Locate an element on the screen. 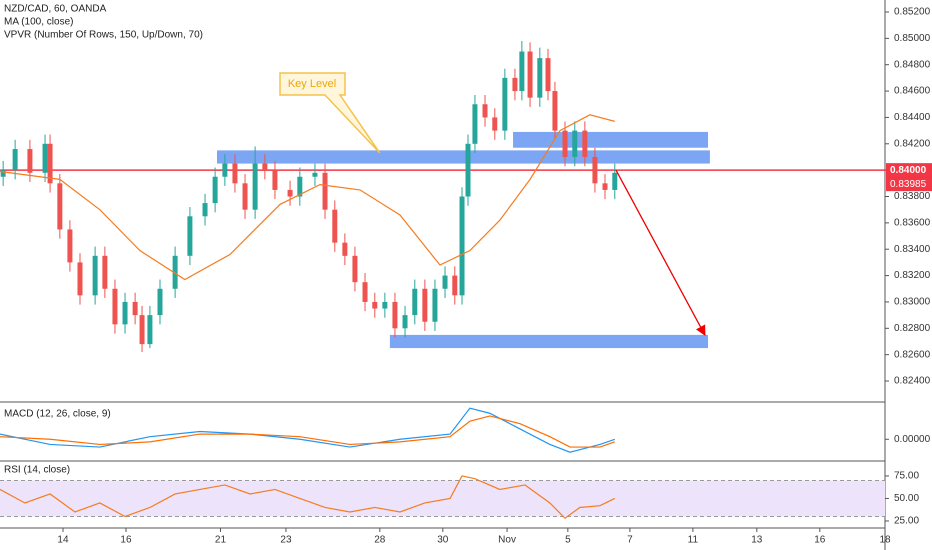  arrow is located at coordinates (660, 253).